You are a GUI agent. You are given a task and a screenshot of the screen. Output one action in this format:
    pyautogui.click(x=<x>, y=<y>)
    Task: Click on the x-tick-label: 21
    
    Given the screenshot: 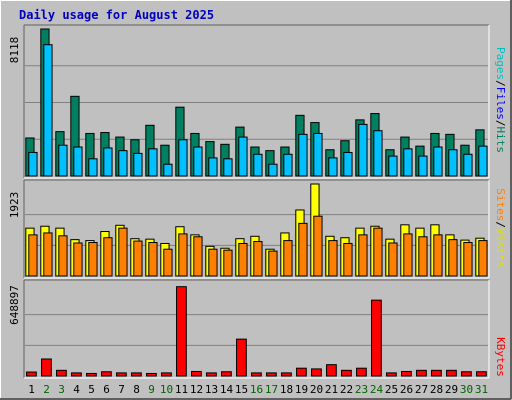 What is the action you would take?
    pyautogui.click(x=331, y=389)
    